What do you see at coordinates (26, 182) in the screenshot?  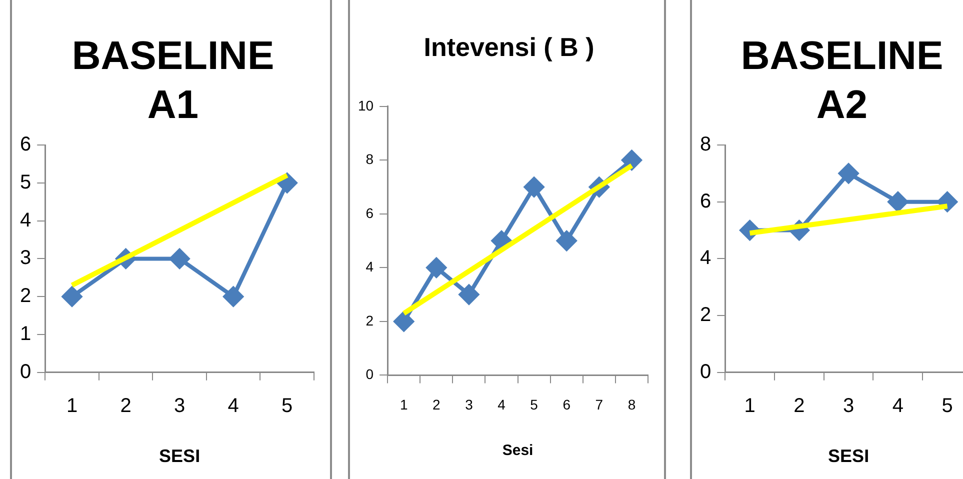 I see `y-tick-label: 5` at bounding box center [26, 182].